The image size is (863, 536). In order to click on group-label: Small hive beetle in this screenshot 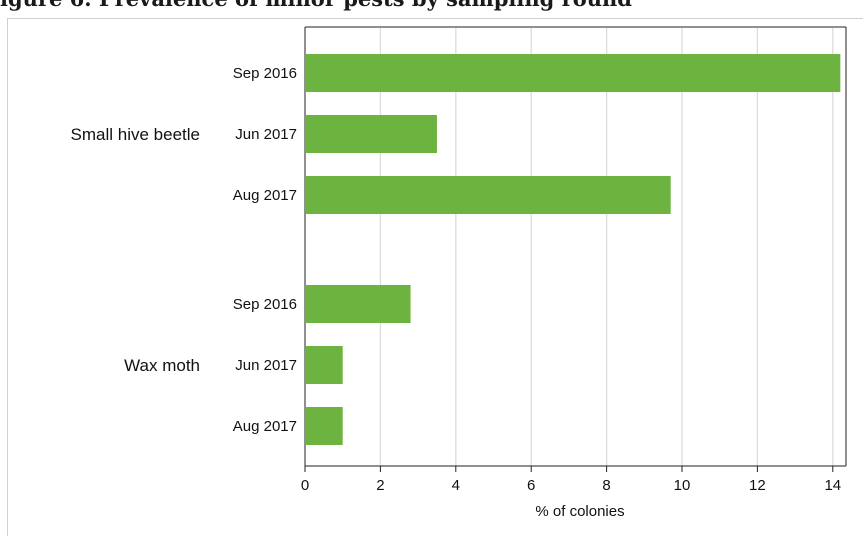, I will do `click(135, 134)`.